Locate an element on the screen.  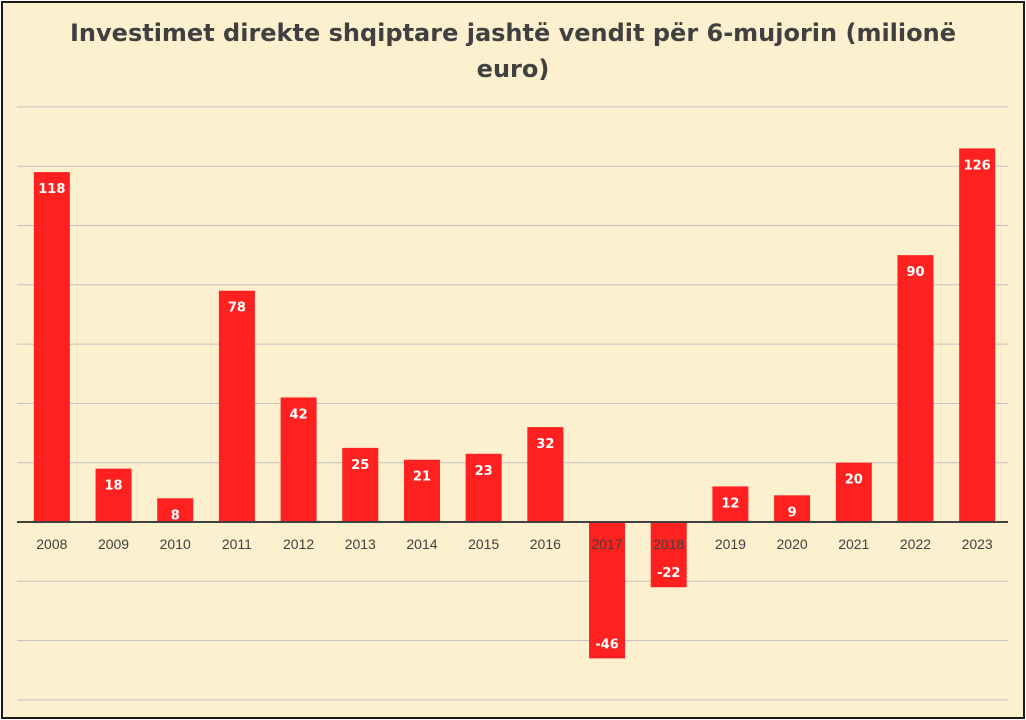
data-label-2019: 12 is located at coordinates (730, 503).